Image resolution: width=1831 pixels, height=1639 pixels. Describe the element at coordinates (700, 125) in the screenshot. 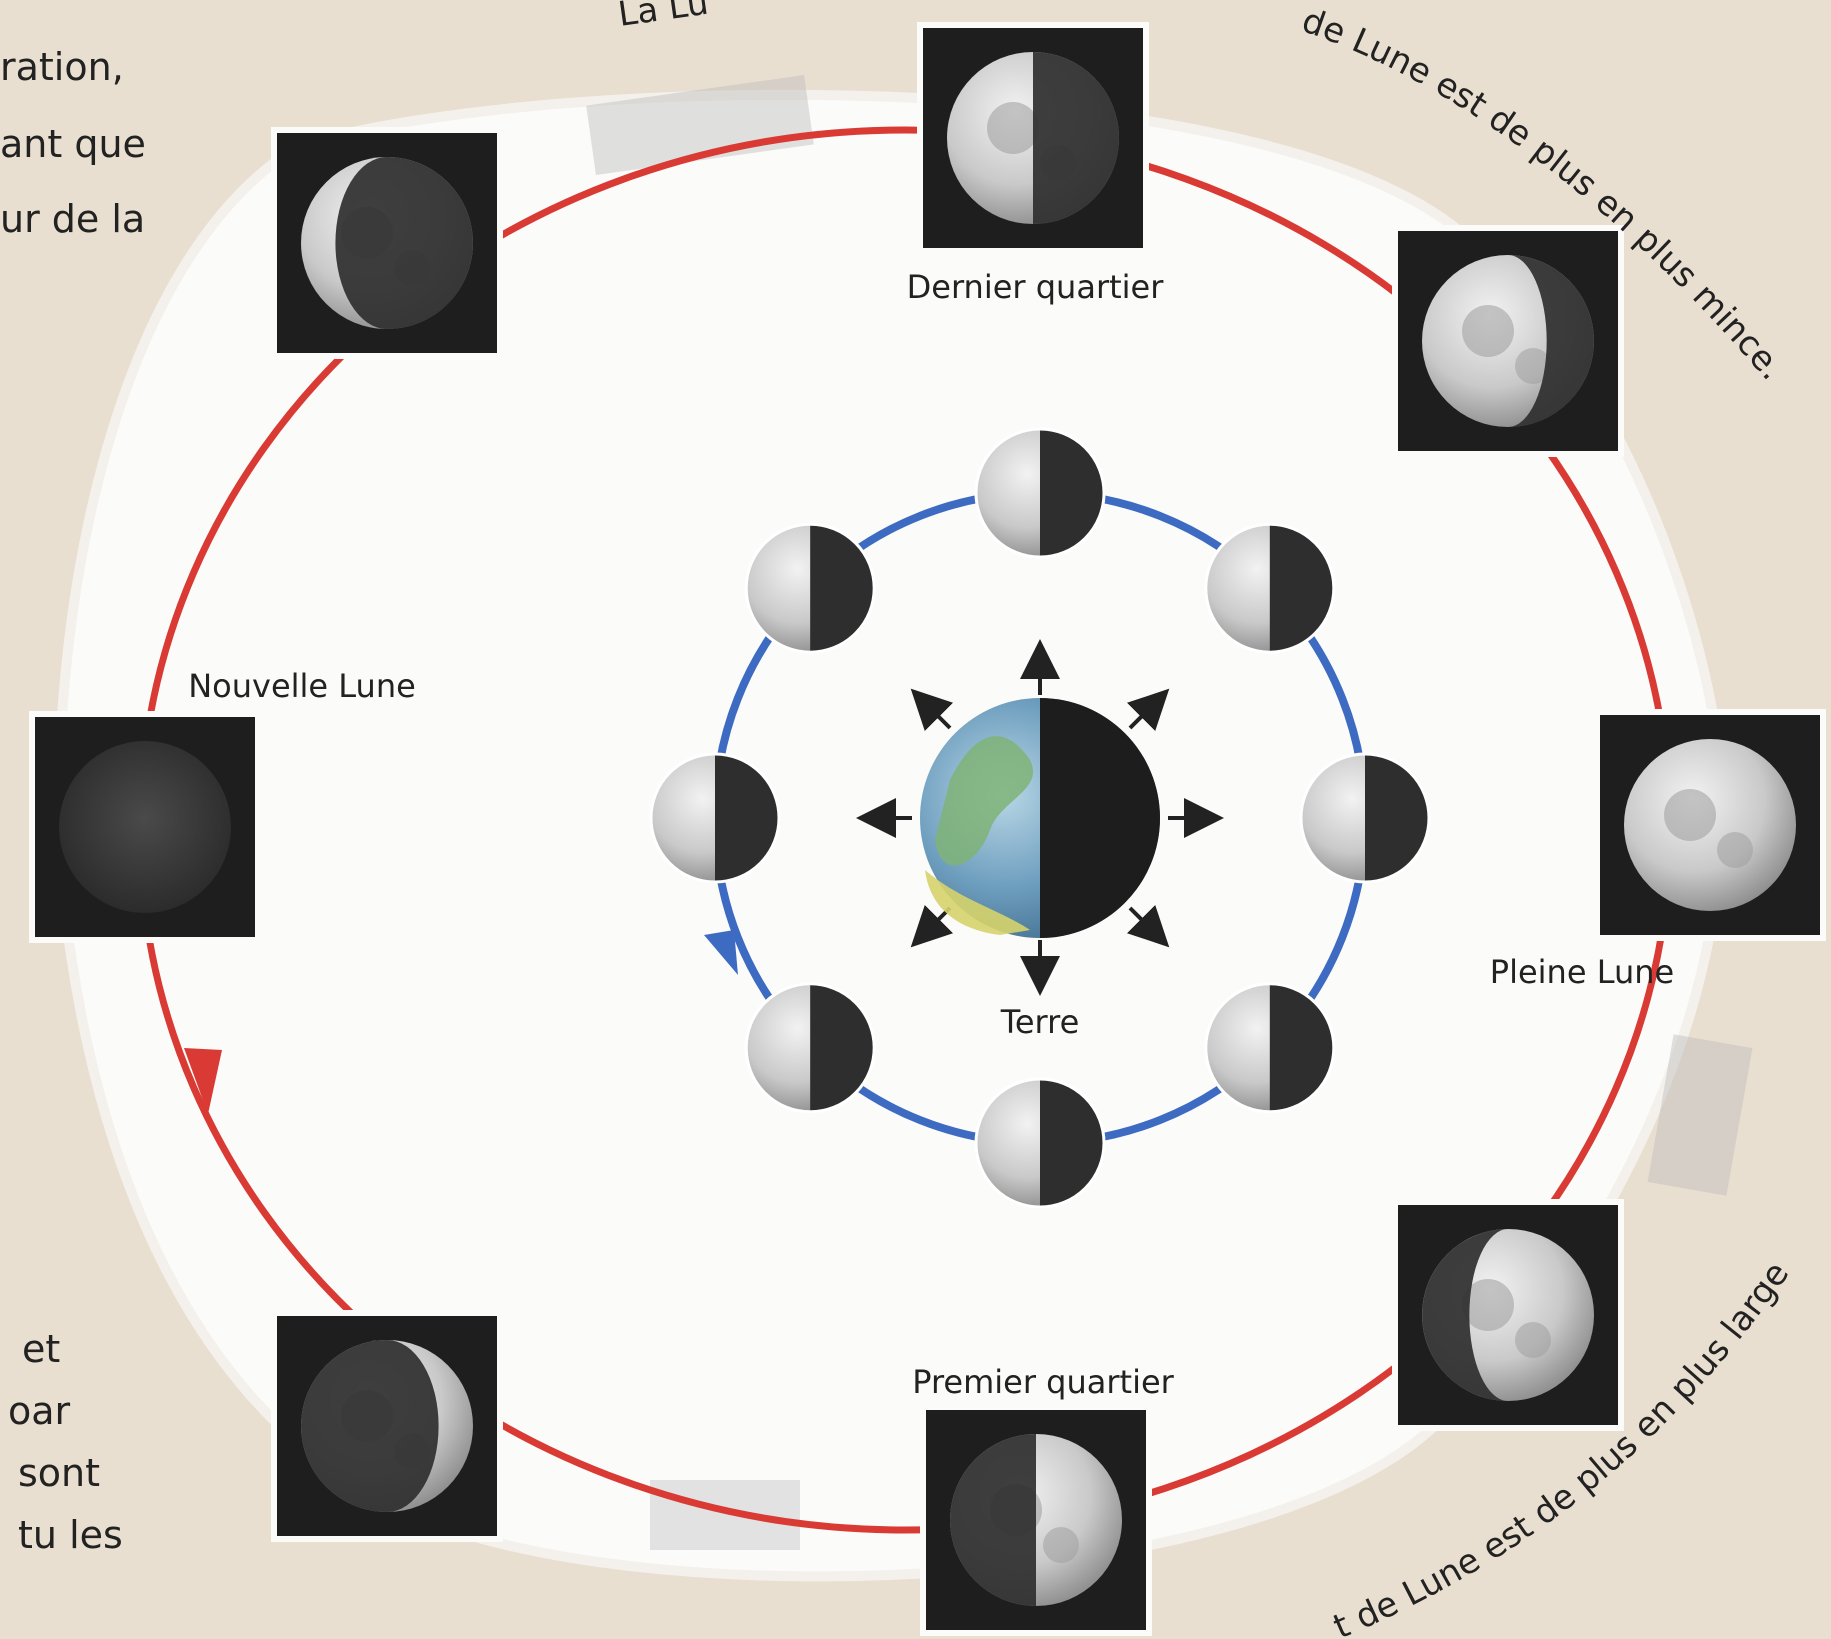

I see `tape-top` at that location.